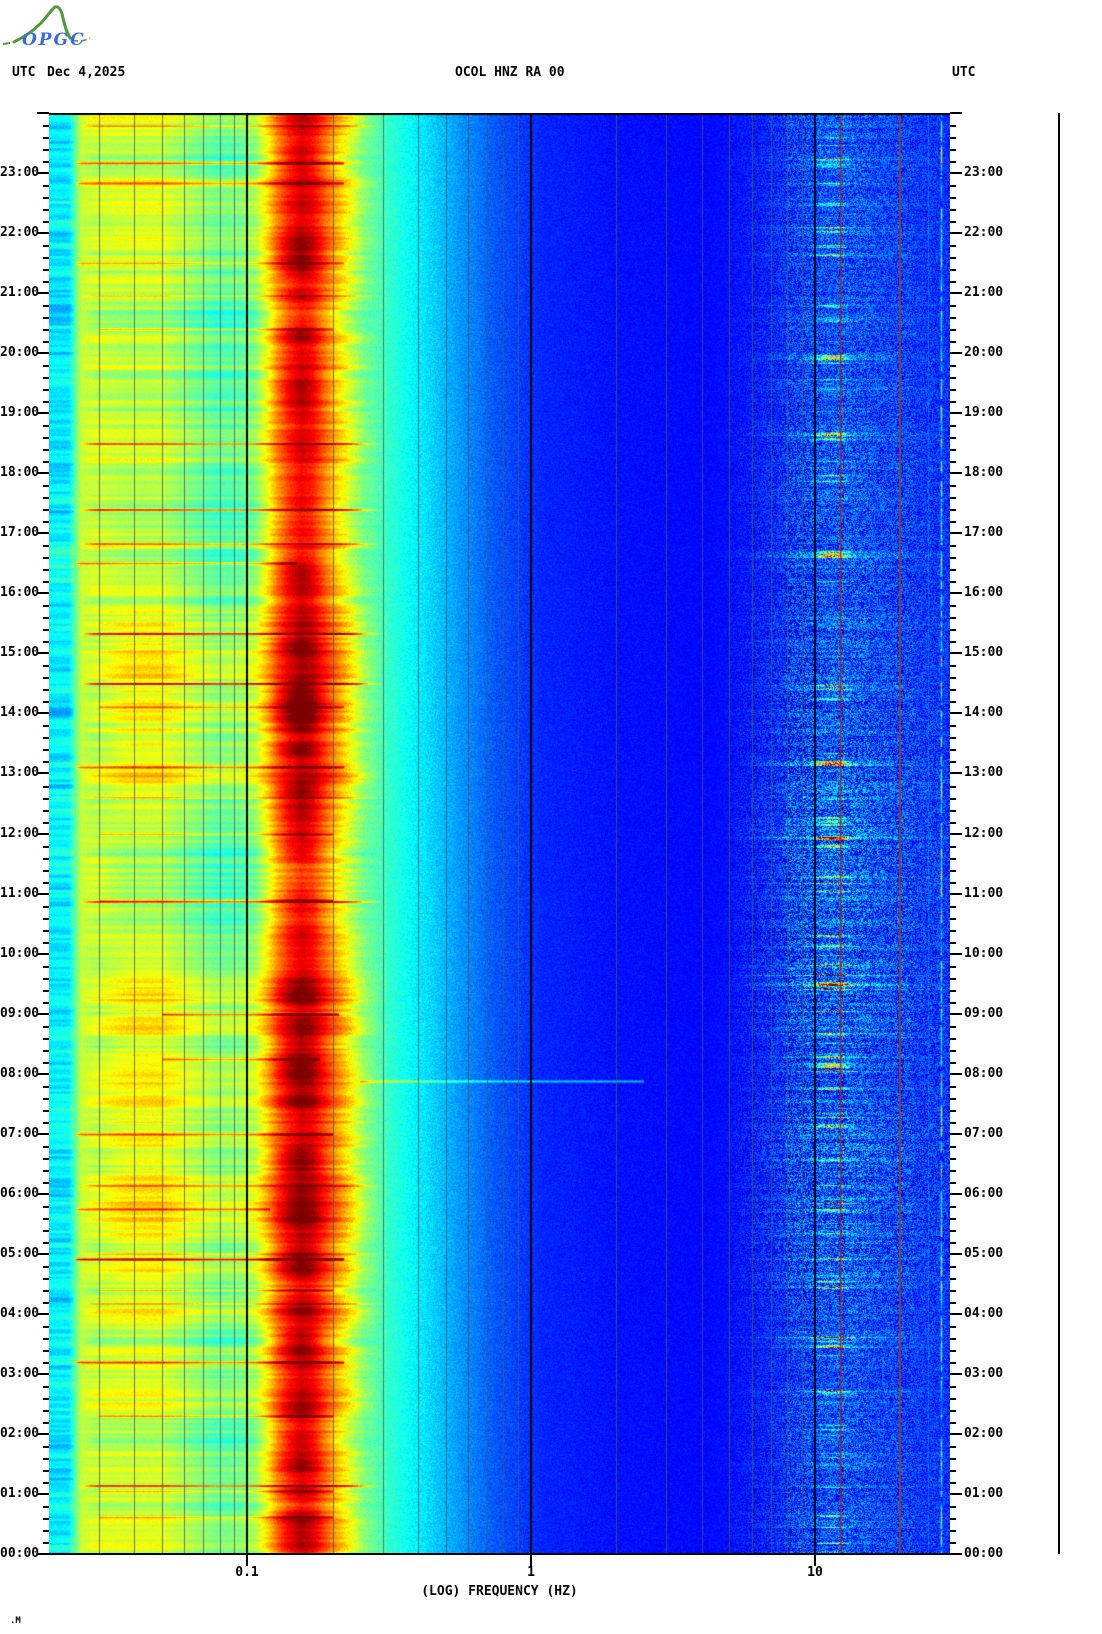 This screenshot has height=1634, width=1102. Describe the element at coordinates (984, 532) in the screenshot. I see `y-tick-label-right: 17:00` at that location.